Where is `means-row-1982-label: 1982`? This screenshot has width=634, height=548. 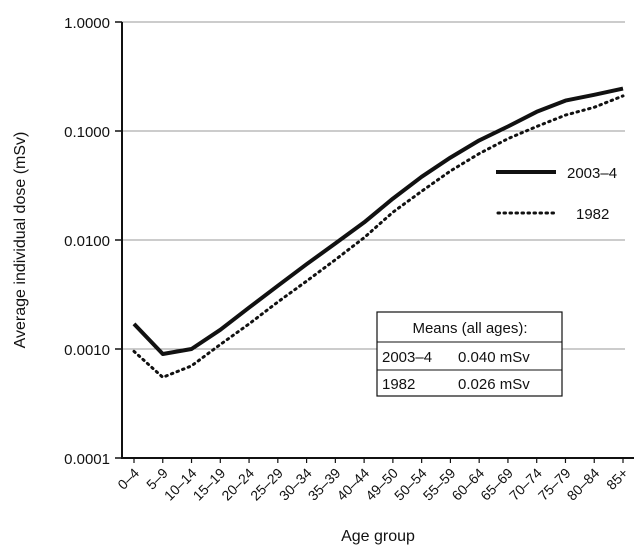
means-row-1982-label: 1982 is located at coordinates (398, 384).